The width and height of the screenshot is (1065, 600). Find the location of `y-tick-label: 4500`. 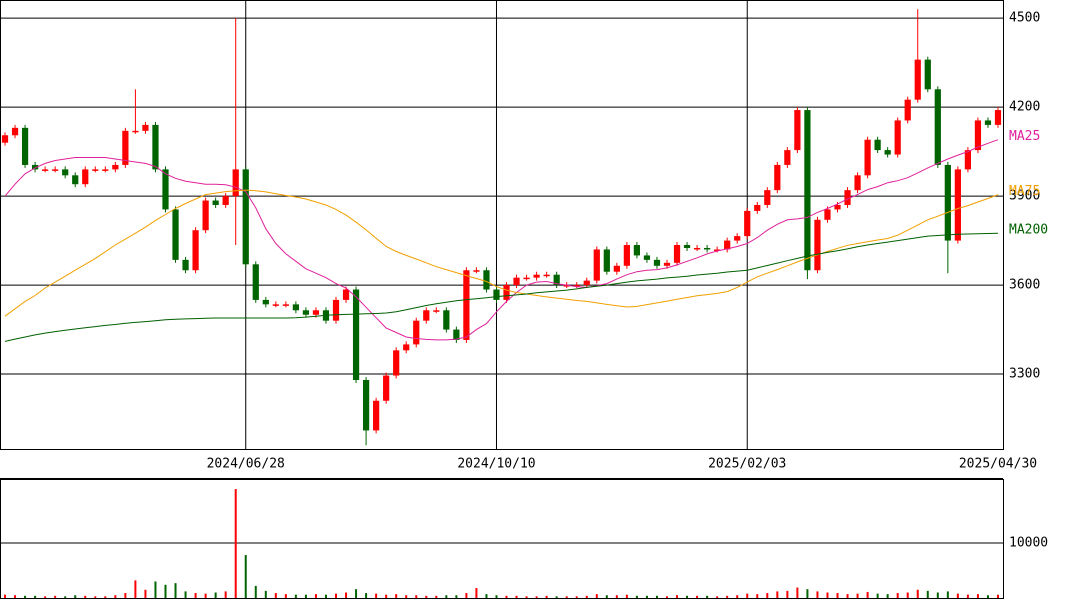

y-tick-label: 4500 is located at coordinates (1024, 18).